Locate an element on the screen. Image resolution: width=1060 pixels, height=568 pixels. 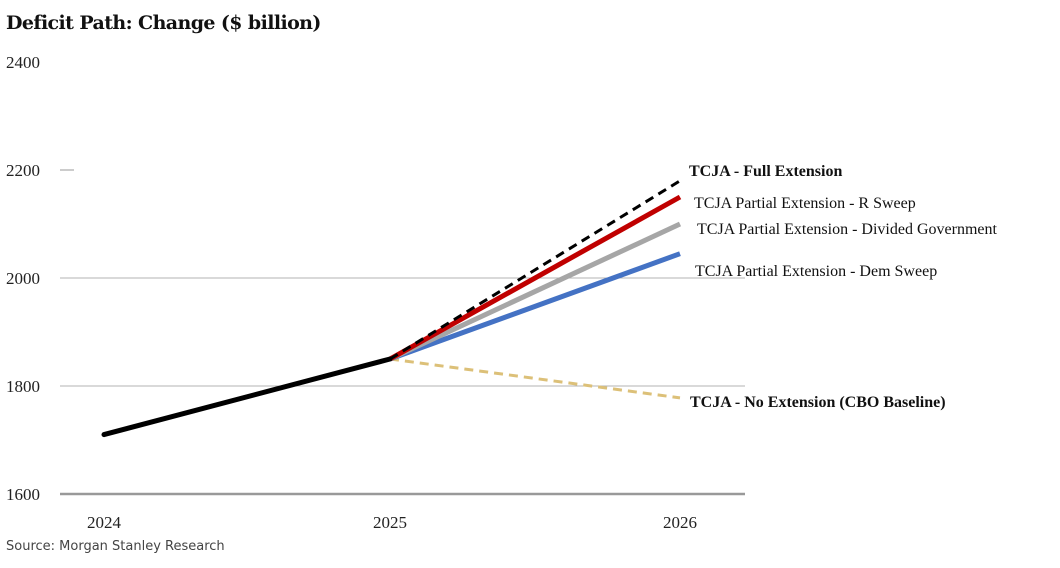
chart-title: Deficit Path: Change ($ billion) is located at coordinates (163, 23).